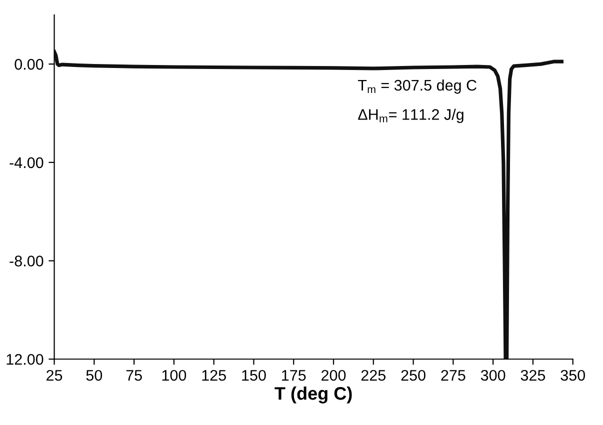 Image resolution: width=603 pixels, height=425 pixels. What do you see at coordinates (313, 395) in the screenshot?
I see `x-axis-title: T (deg C)` at bounding box center [313, 395].